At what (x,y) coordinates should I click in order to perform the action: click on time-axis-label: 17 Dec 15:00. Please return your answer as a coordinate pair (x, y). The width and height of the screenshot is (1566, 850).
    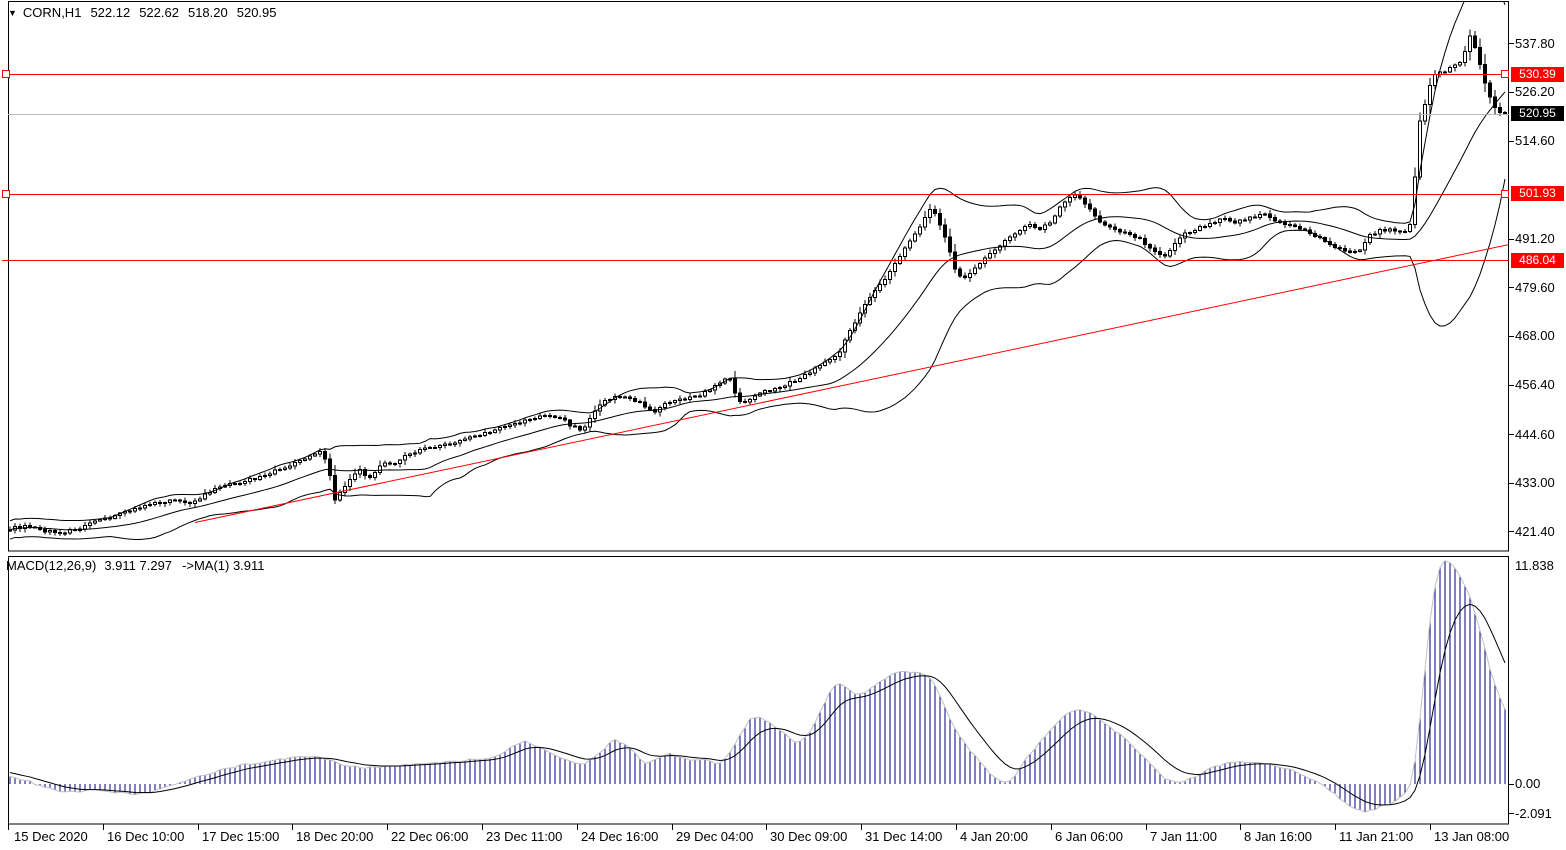
    Looking at the image, I should click on (241, 836).